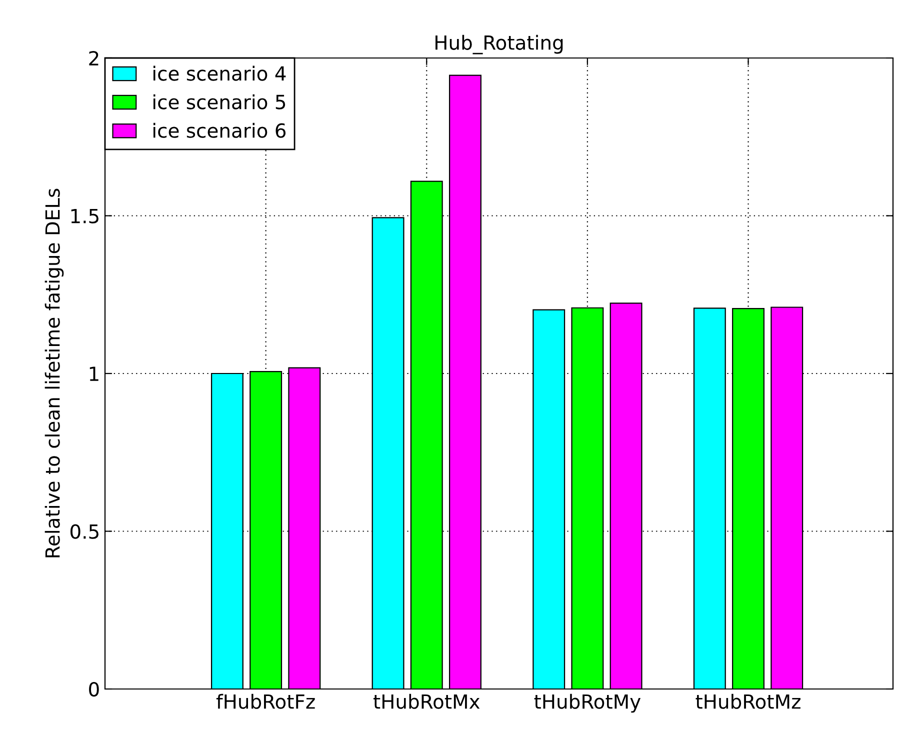 This screenshot has height=733, width=898. Describe the element at coordinates (426, 701) in the screenshot. I see `x-tick-label: tHubRotMx` at that location.